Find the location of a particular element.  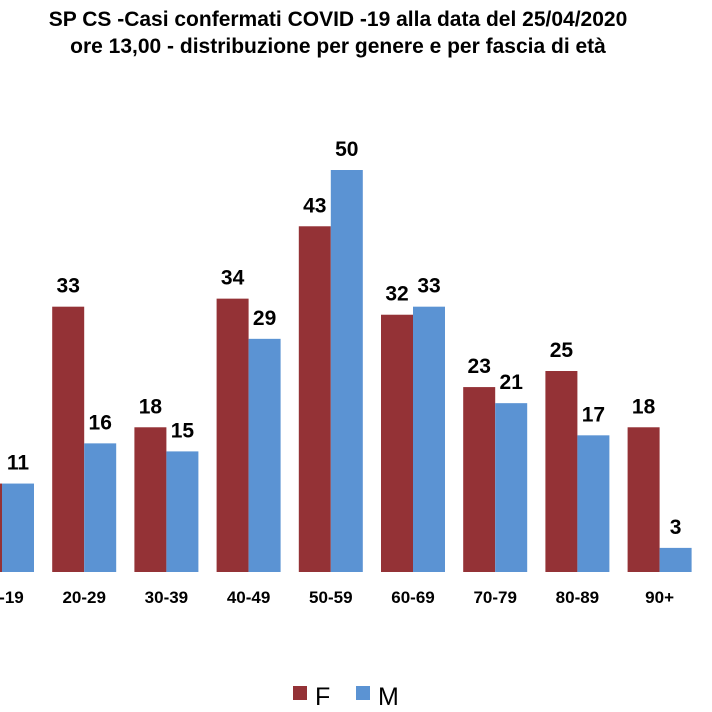

x-tick-label-30-39: 30-39 is located at coordinates (166, 597).